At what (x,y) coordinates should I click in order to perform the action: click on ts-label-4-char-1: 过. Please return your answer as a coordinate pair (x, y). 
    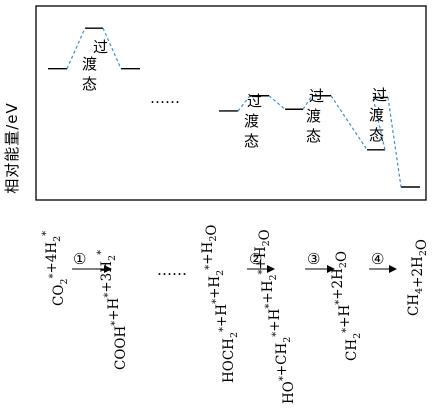
    Looking at the image, I should click on (379, 95).